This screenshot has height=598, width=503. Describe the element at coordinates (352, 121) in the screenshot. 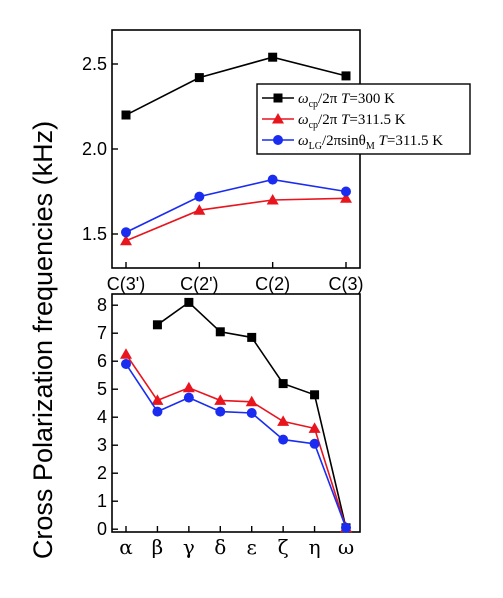

I see `legend-label: ωcp/2π T=311.5 K` at that location.